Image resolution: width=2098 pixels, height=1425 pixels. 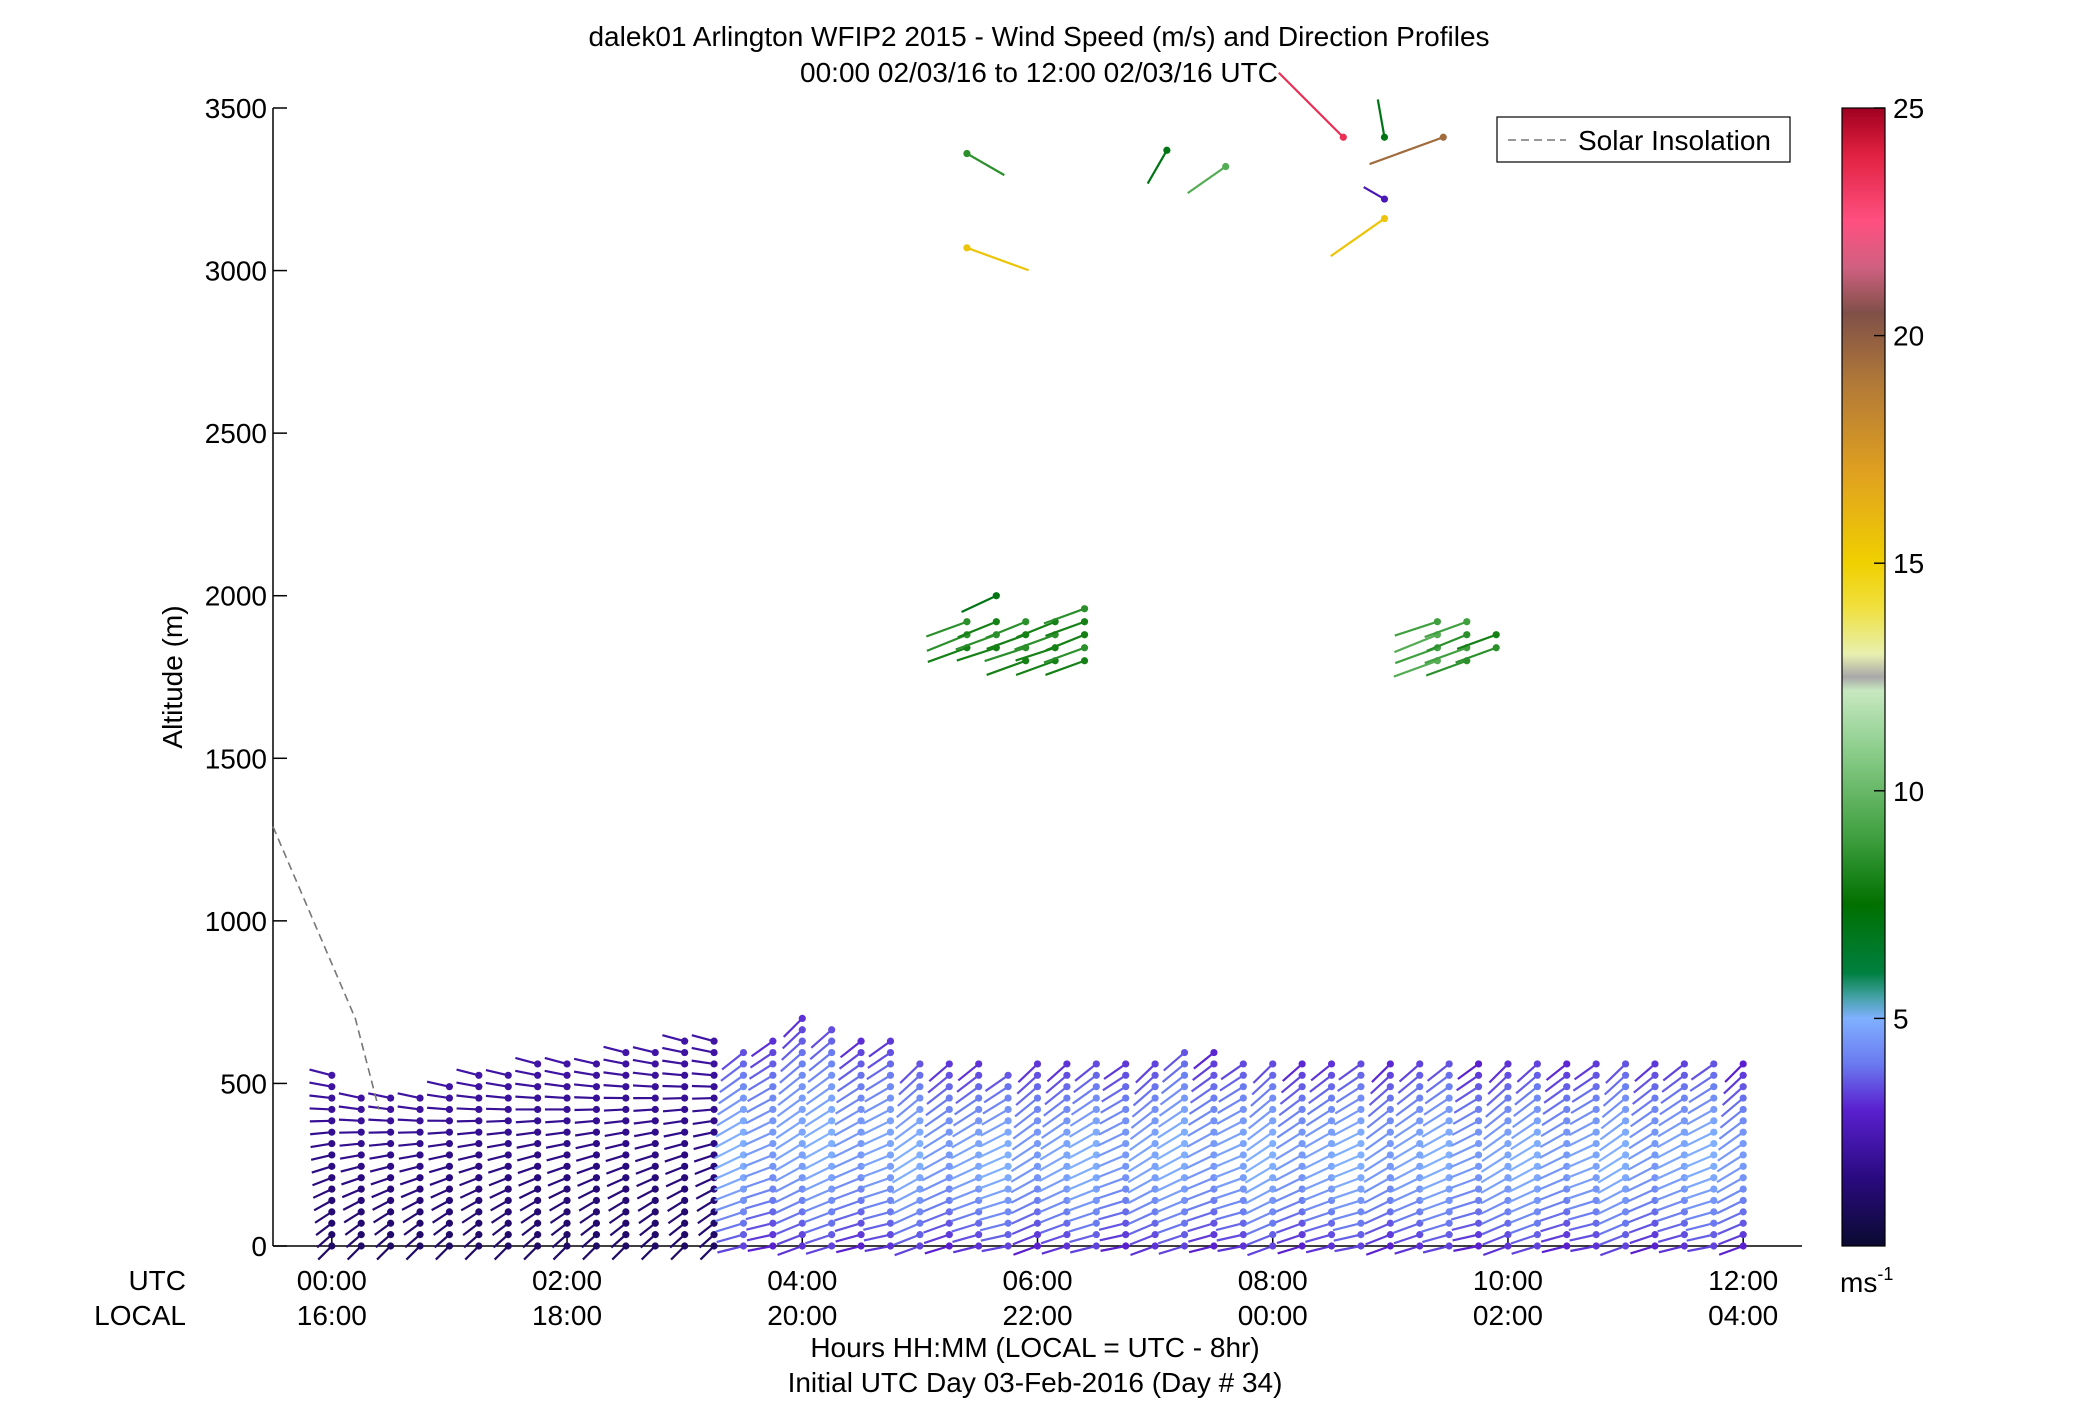 I want to click on wind-profile-barbs, so click(x=1028, y=1137).